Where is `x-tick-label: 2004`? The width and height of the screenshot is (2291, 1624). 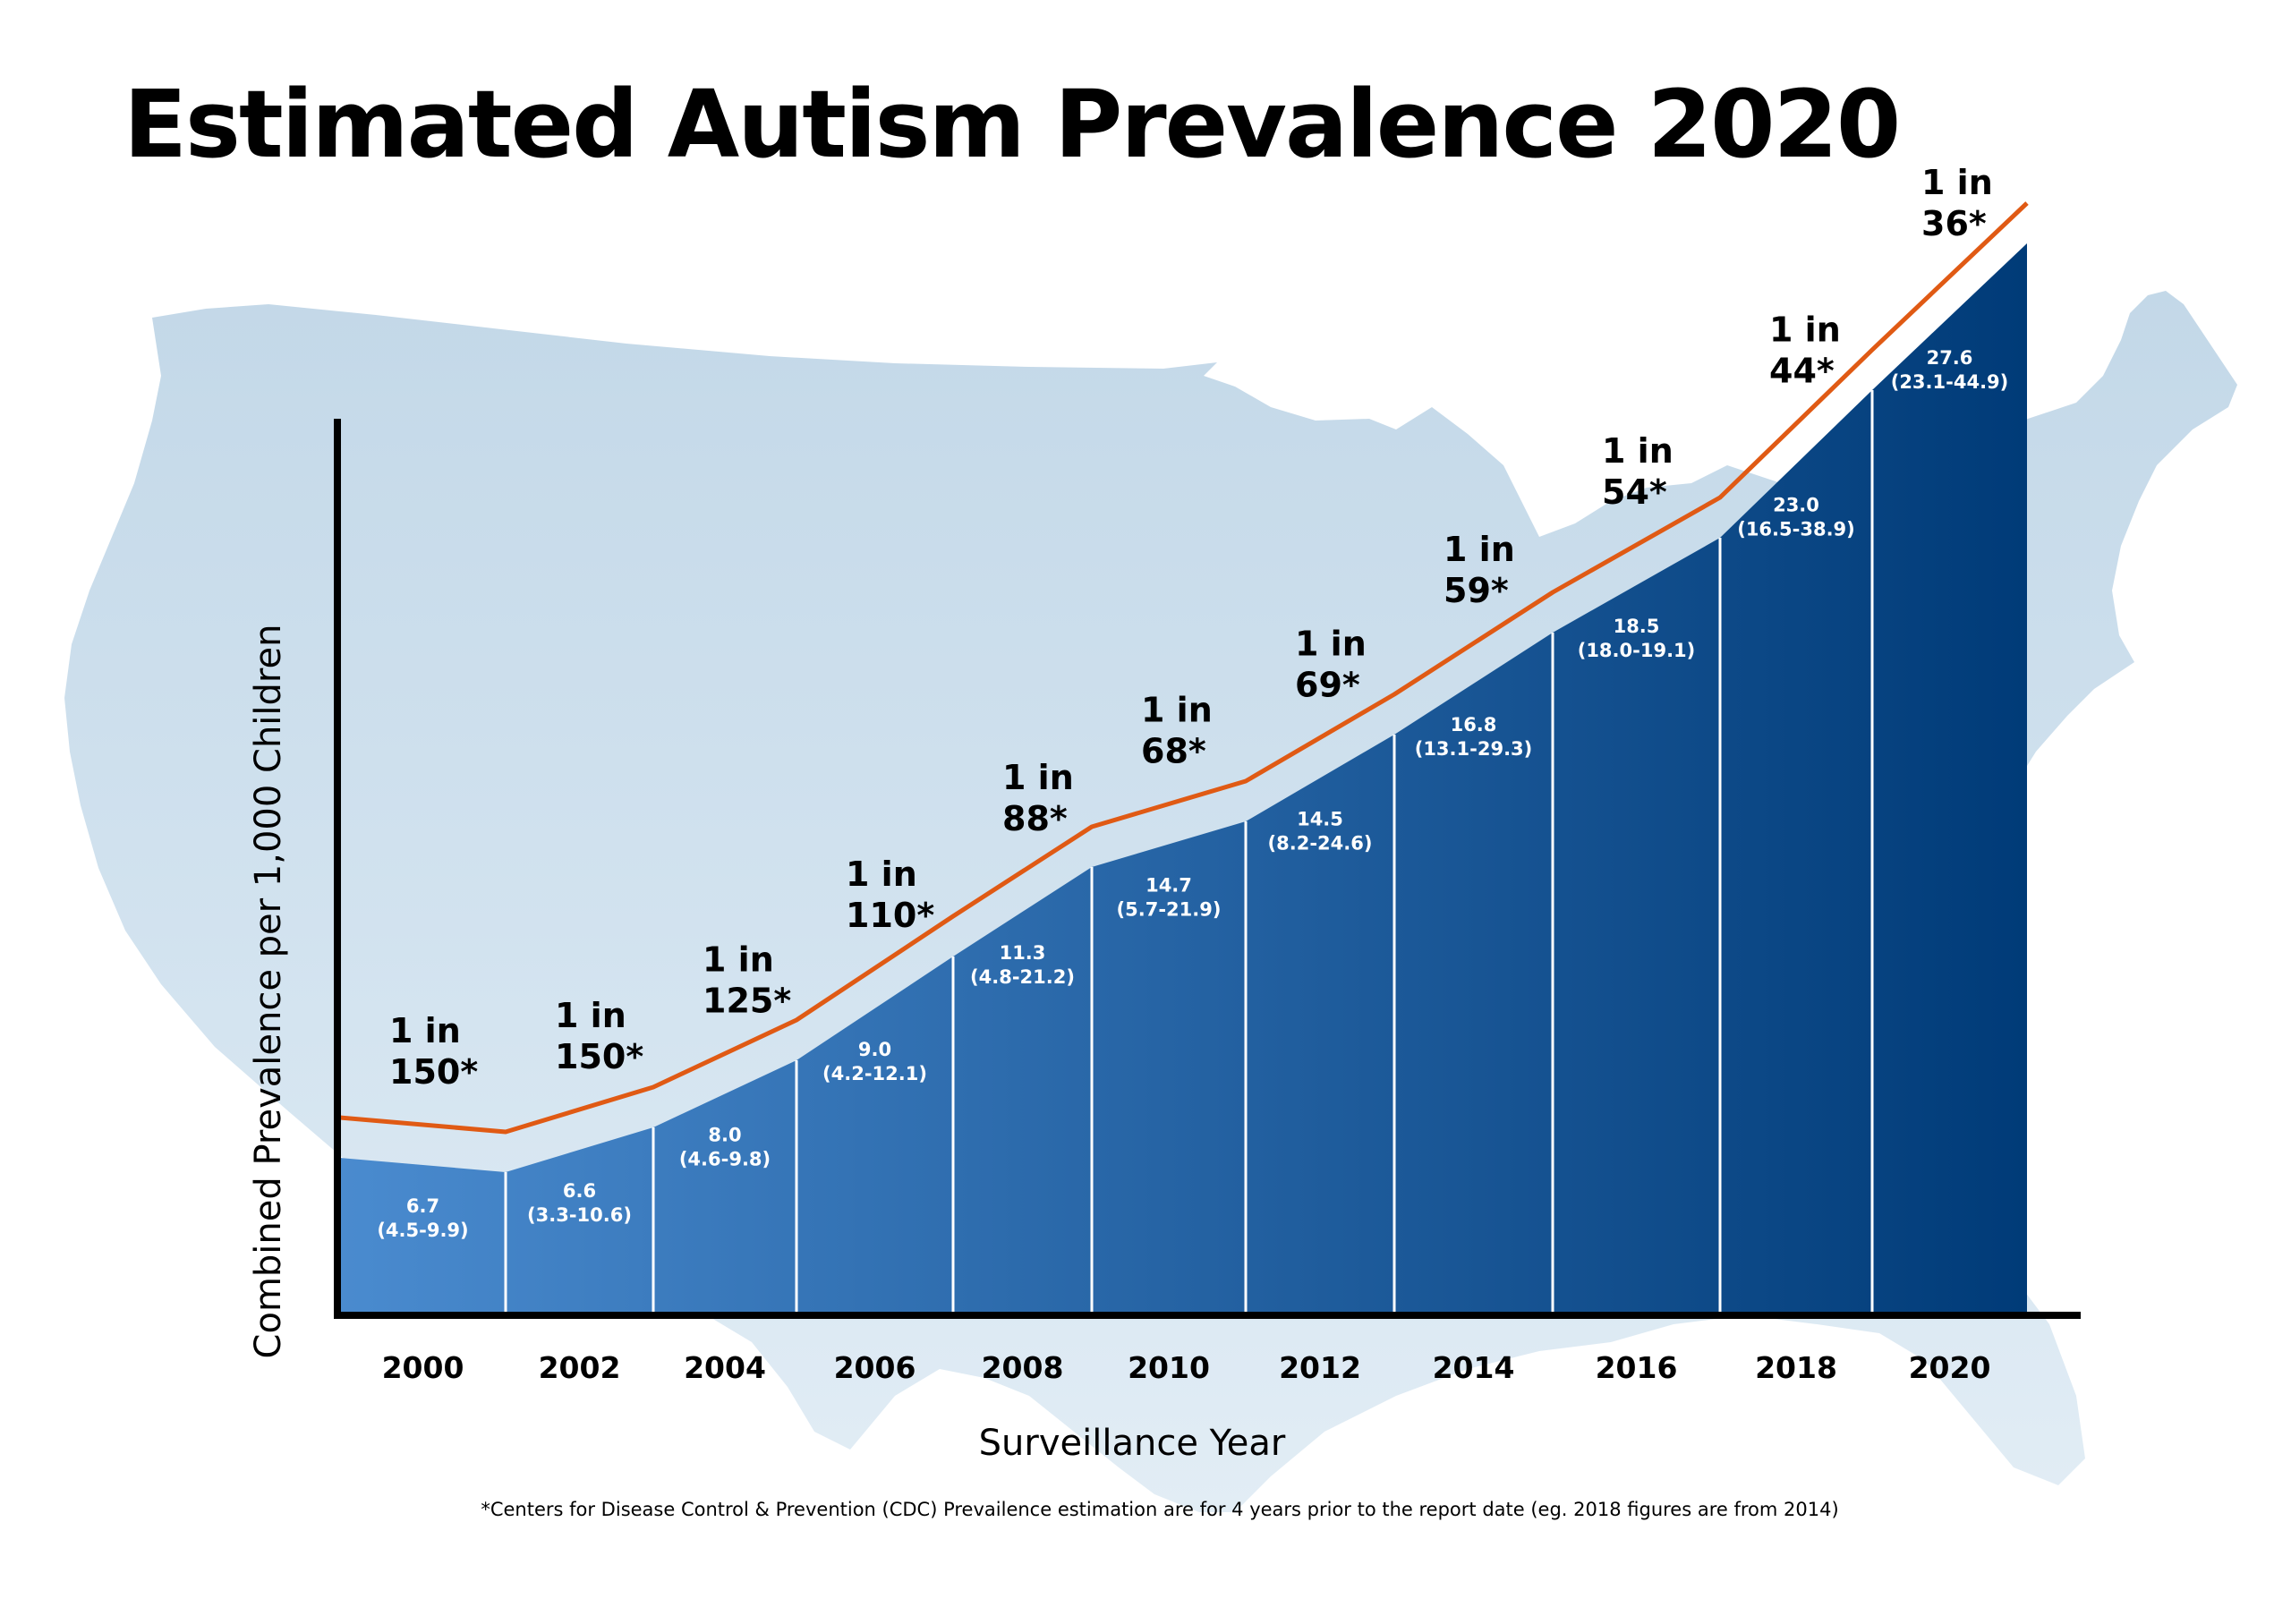
x-tick-label: 2004 is located at coordinates (725, 1367).